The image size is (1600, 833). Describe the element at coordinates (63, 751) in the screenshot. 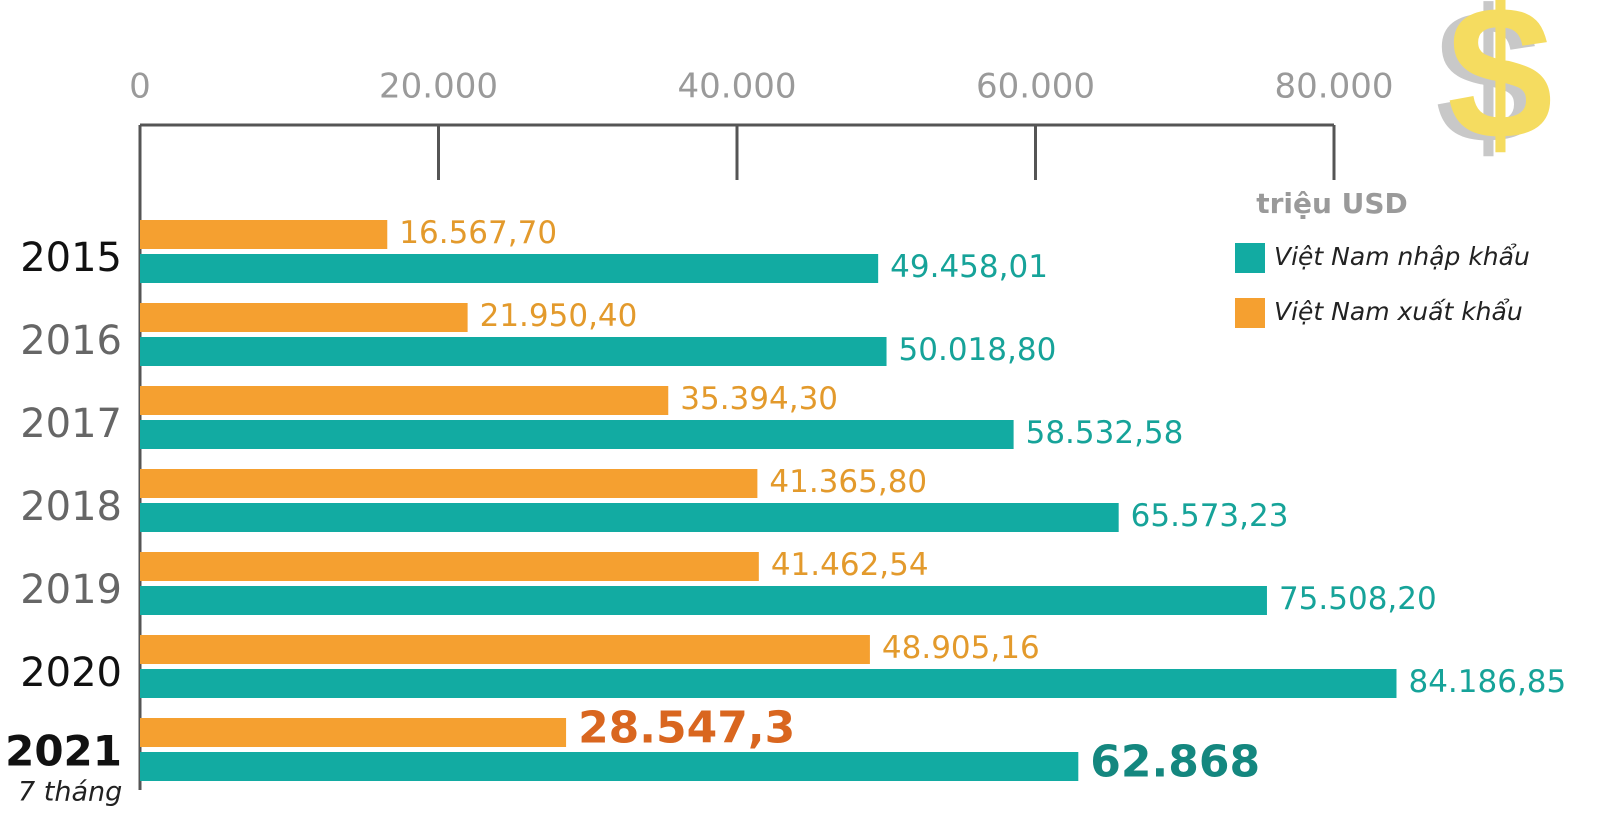

I see `y-tick-label: 2021` at that location.